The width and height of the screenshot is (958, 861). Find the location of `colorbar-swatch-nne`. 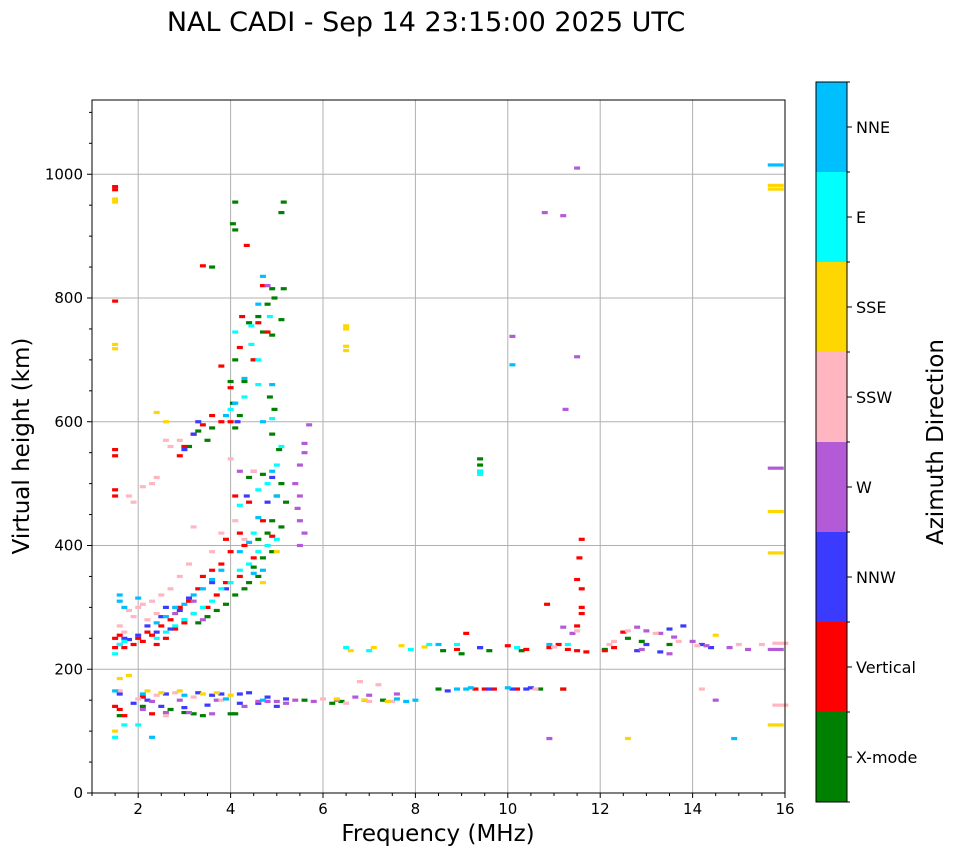

colorbar-swatch-nne is located at coordinates (831, 127).